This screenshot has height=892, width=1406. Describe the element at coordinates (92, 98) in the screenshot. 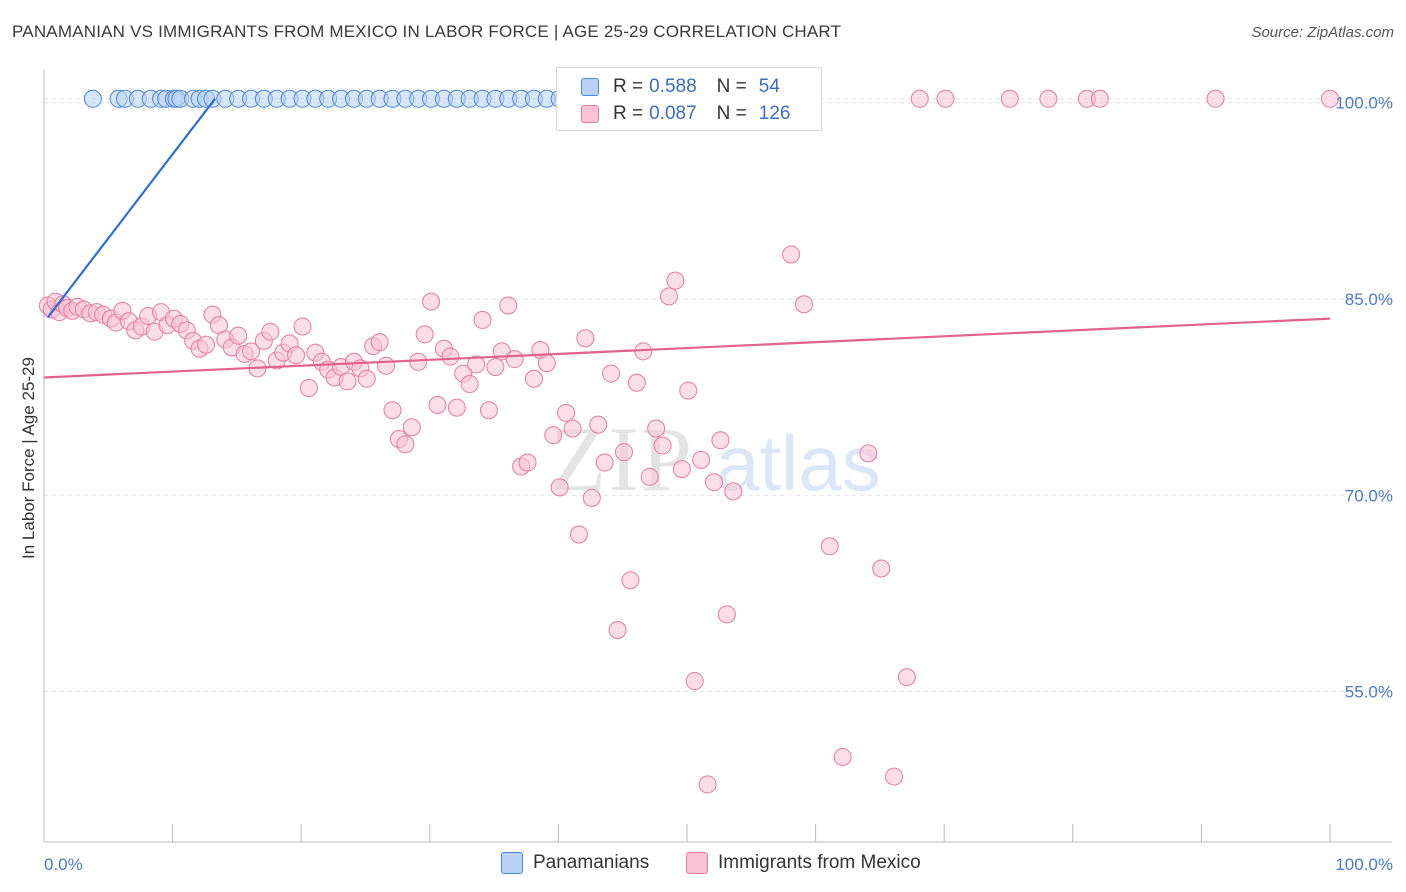

I see `point-panamanians` at that location.